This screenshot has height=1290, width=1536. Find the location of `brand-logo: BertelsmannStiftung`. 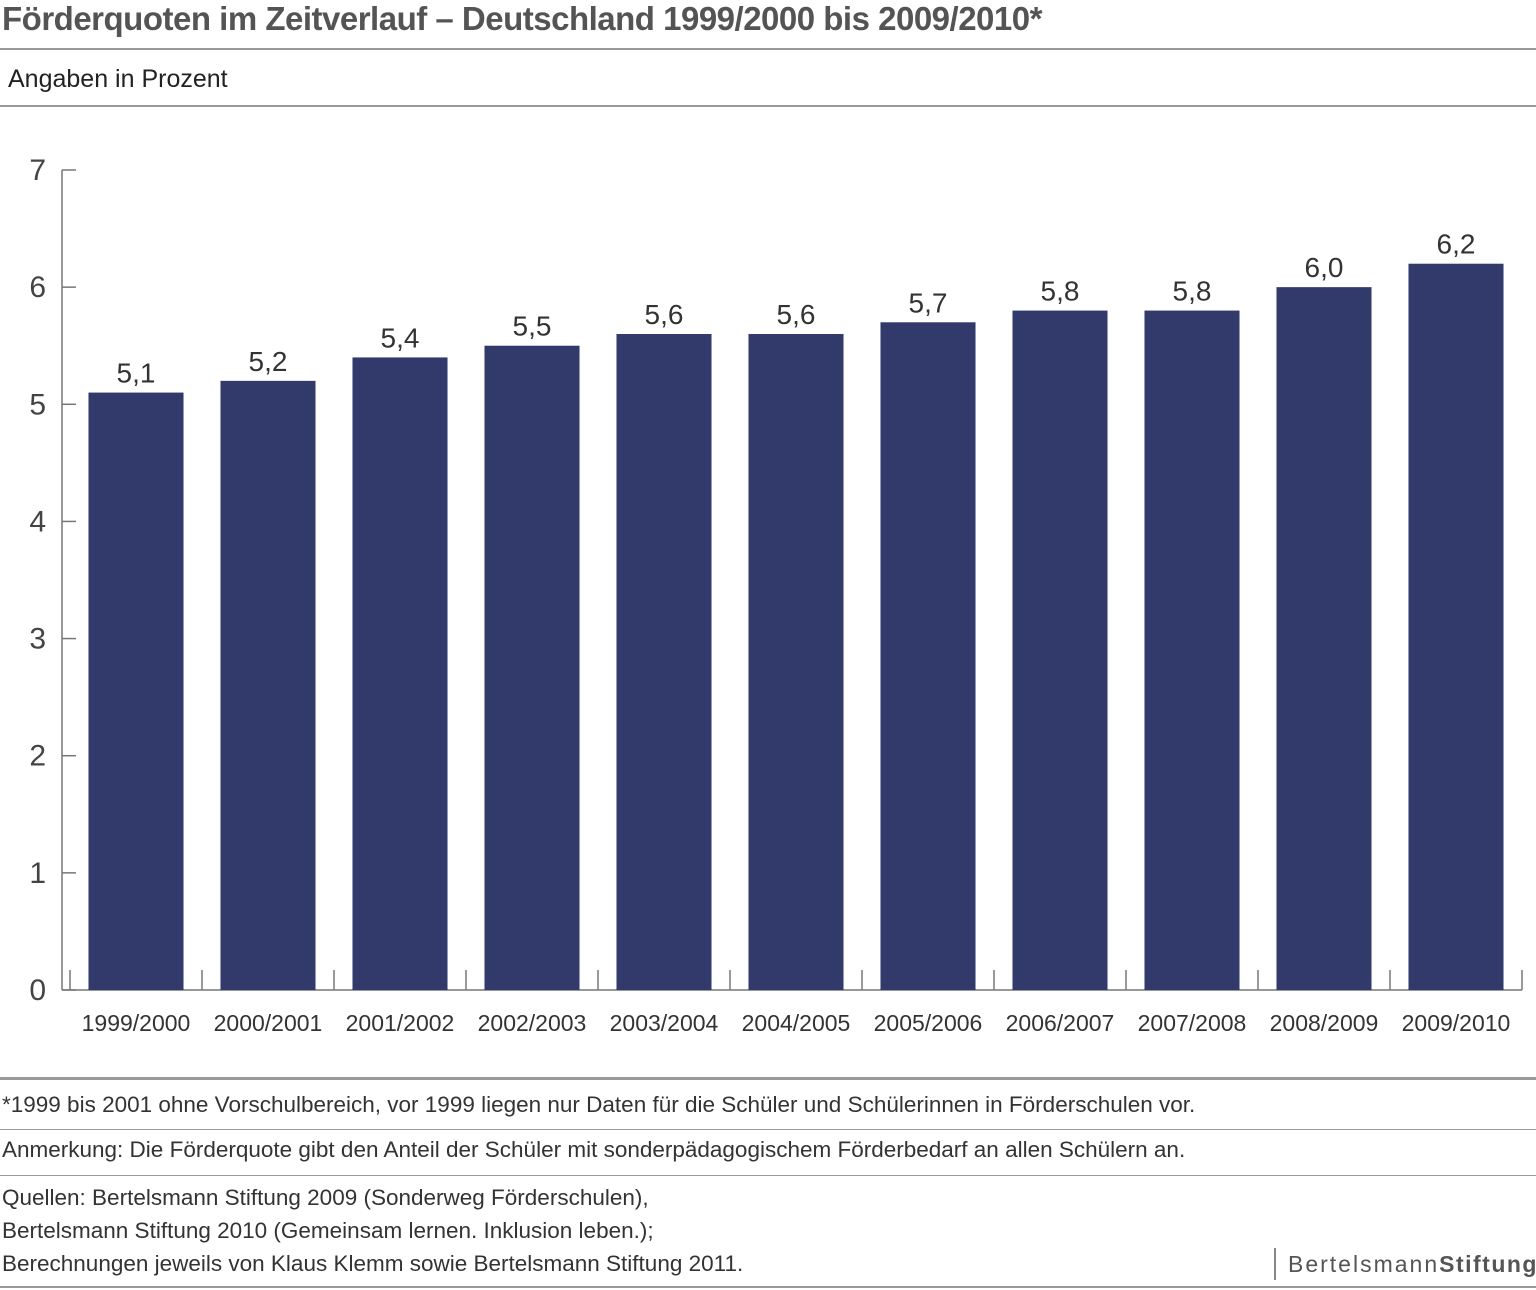

brand-logo: BertelsmannStiftung is located at coordinates (1405, 1264).